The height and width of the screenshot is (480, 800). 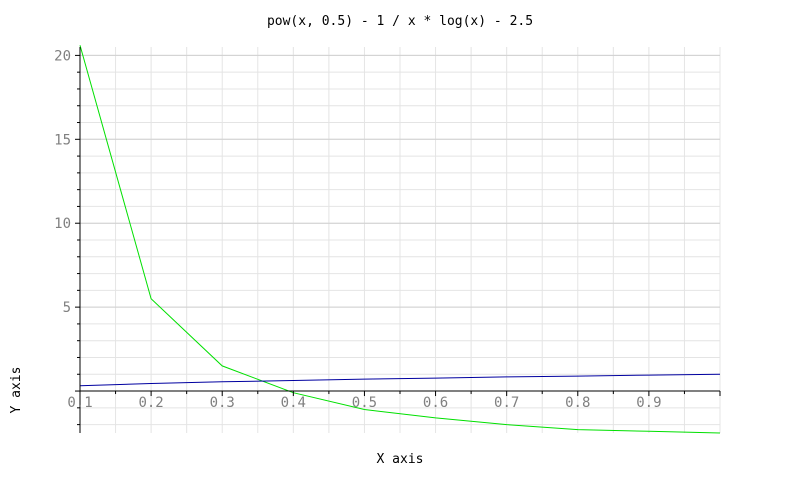 I want to click on chart-title: pow(x, 0.5) - 1 / x * log(x) - 2.5, so click(x=400, y=21).